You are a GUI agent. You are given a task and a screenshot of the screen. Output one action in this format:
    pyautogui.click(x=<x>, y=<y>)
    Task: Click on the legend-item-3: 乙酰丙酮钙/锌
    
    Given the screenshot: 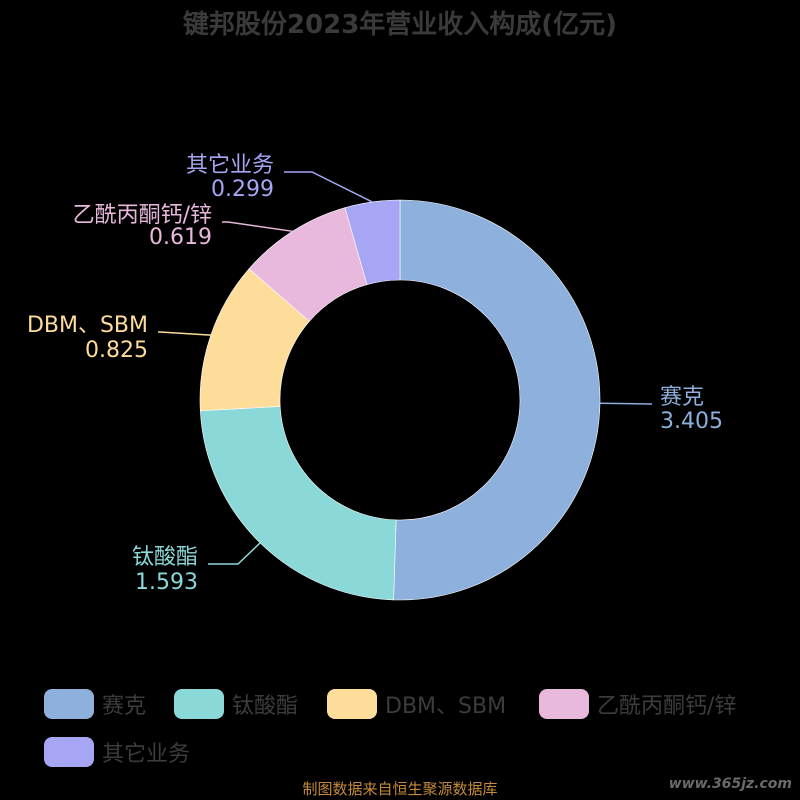 What is the action you would take?
    pyautogui.click(x=637, y=704)
    